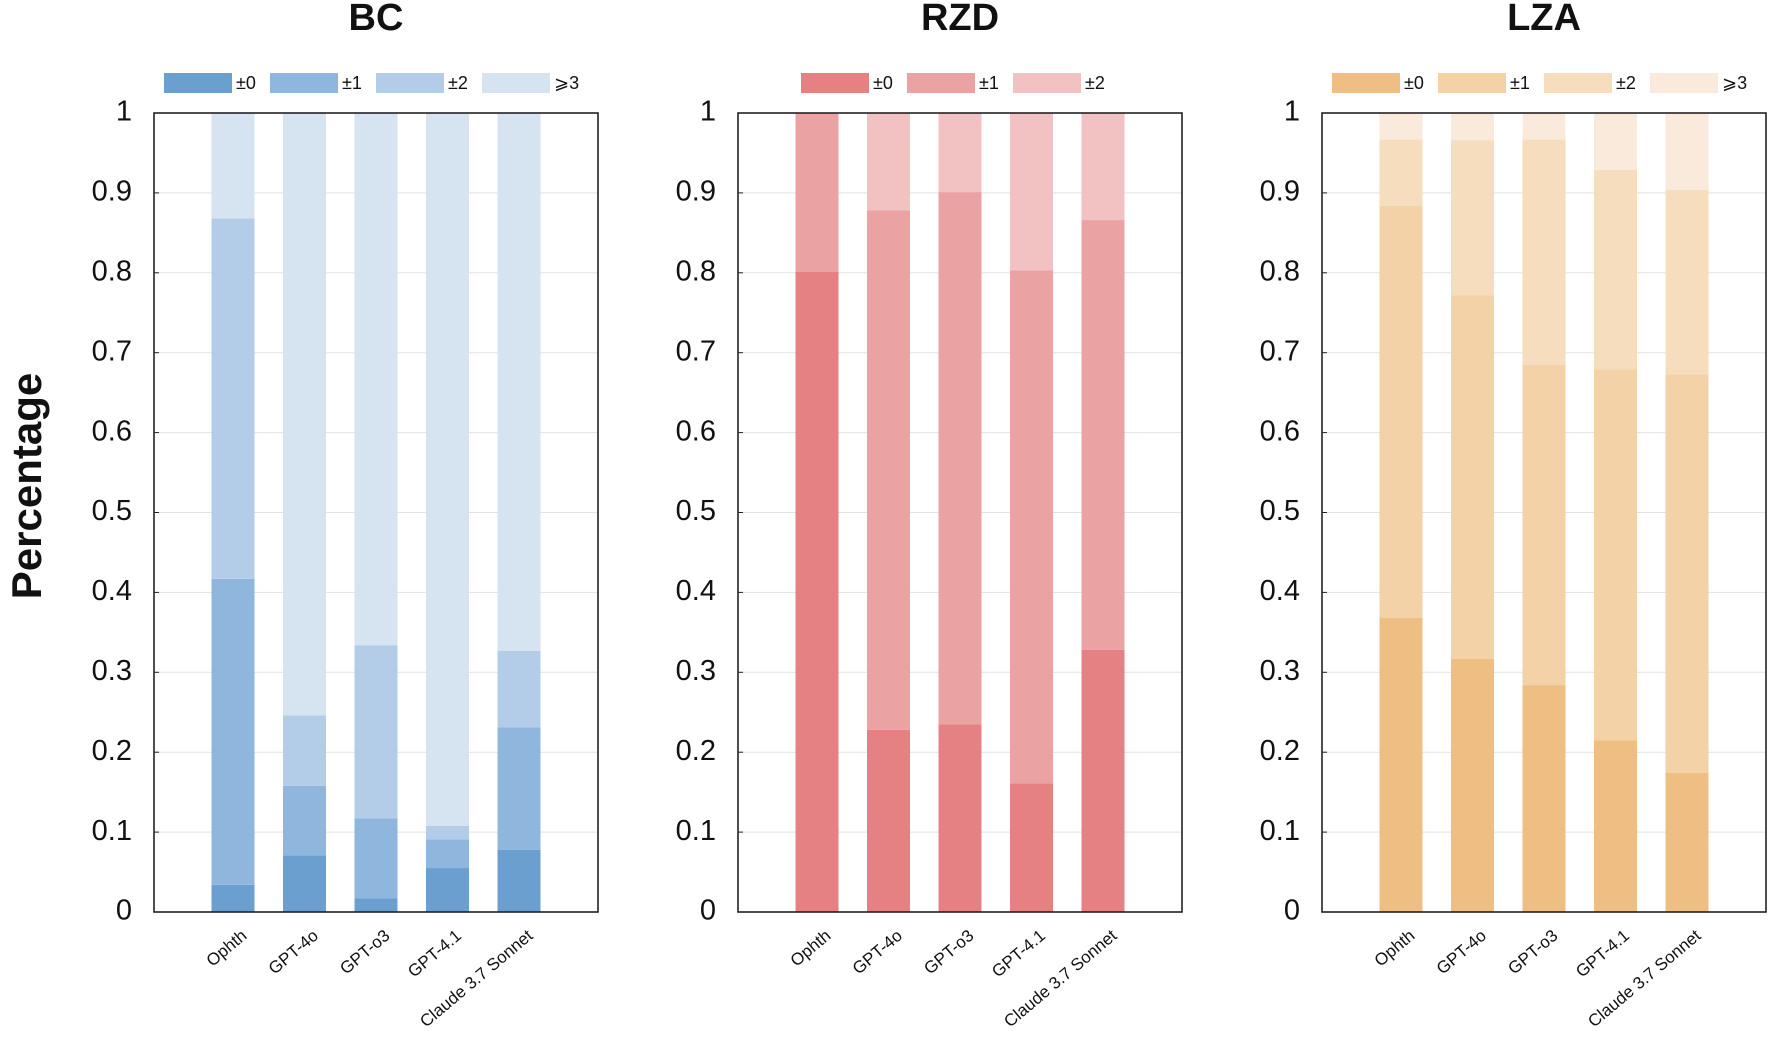  Describe the element at coordinates (26, 486) in the screenshot. I see `y-axis-label: Percentage` at that location.